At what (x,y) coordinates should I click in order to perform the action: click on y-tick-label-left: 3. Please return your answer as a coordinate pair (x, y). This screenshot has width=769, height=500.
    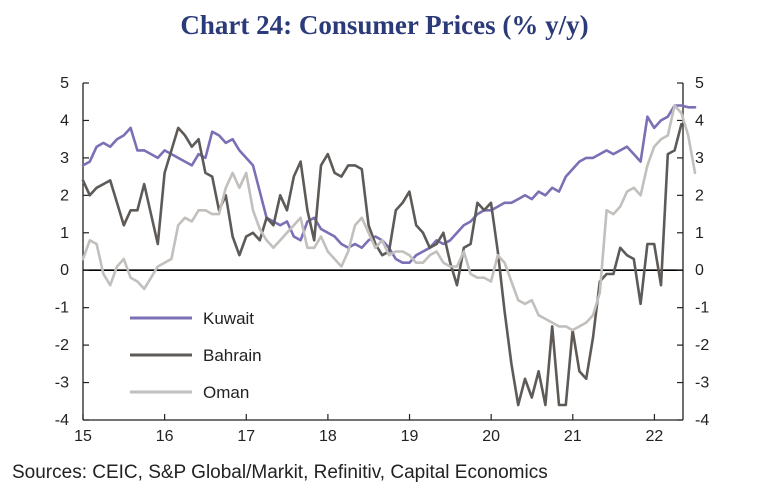
    Looking at the image, I should click on (64, 158).